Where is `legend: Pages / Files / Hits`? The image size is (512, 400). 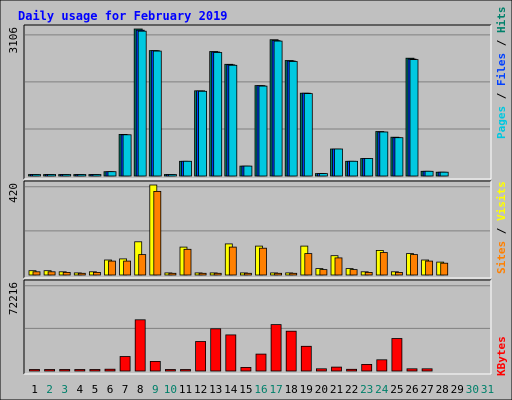 legend: Pages / Files / Hits is located at coordinates (501, 73).